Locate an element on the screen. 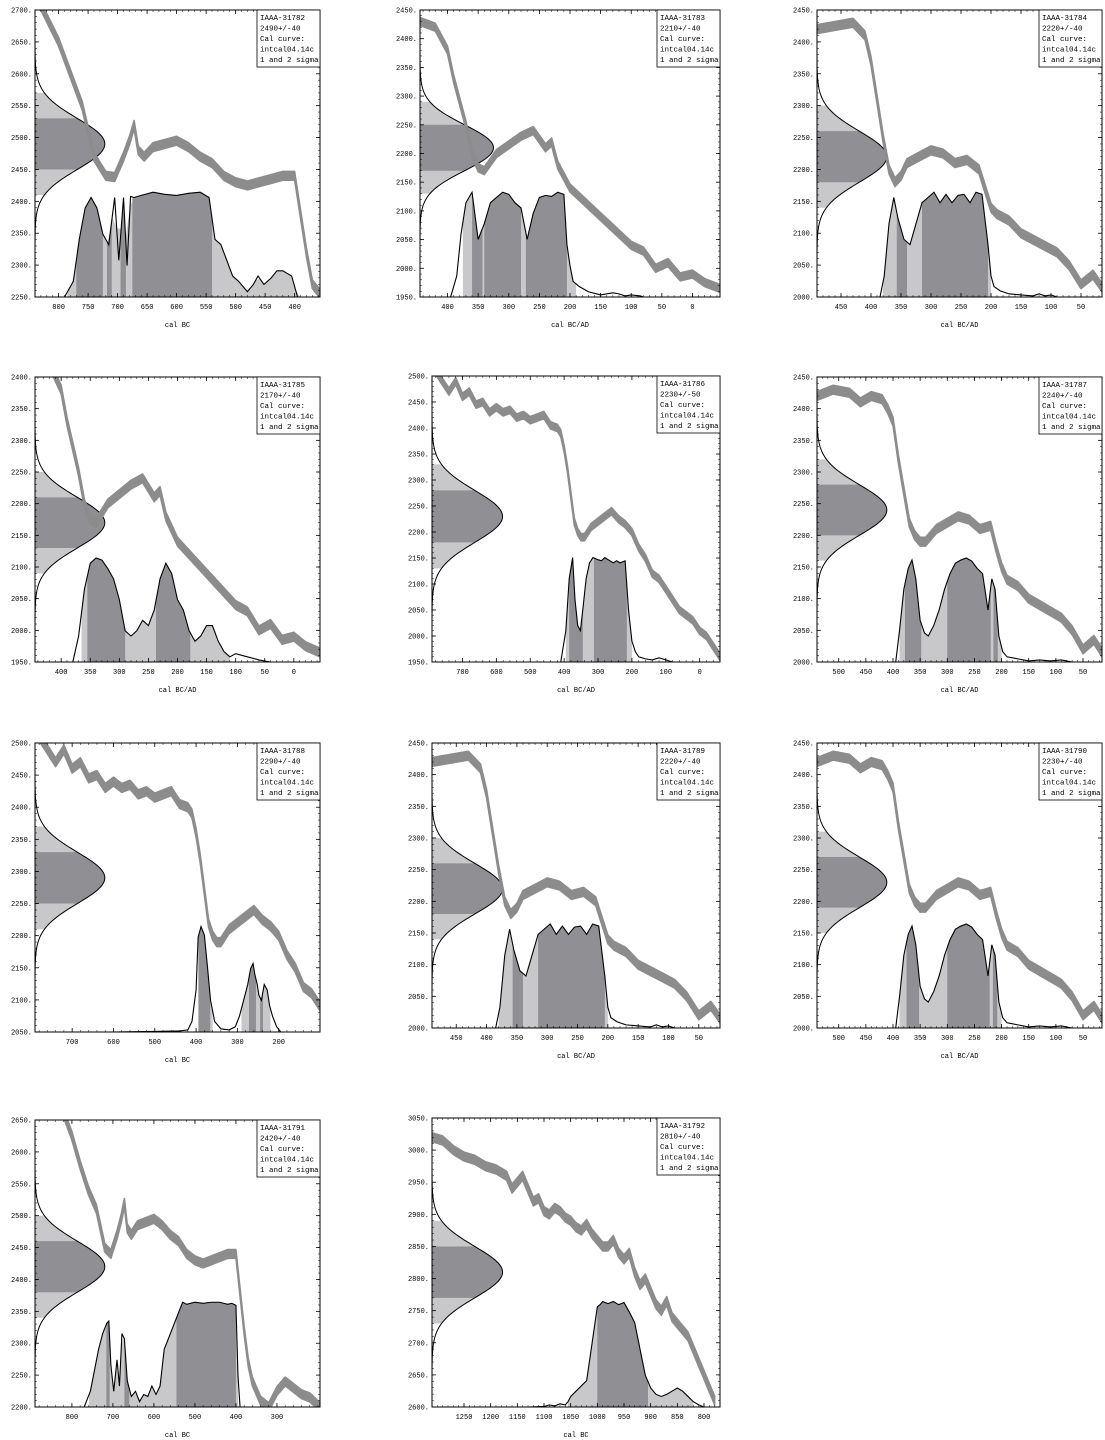 The width and height of the screenshot is (1105, 1440). legend-line: IAAA-31784 is located at coordinates (1065, 19).